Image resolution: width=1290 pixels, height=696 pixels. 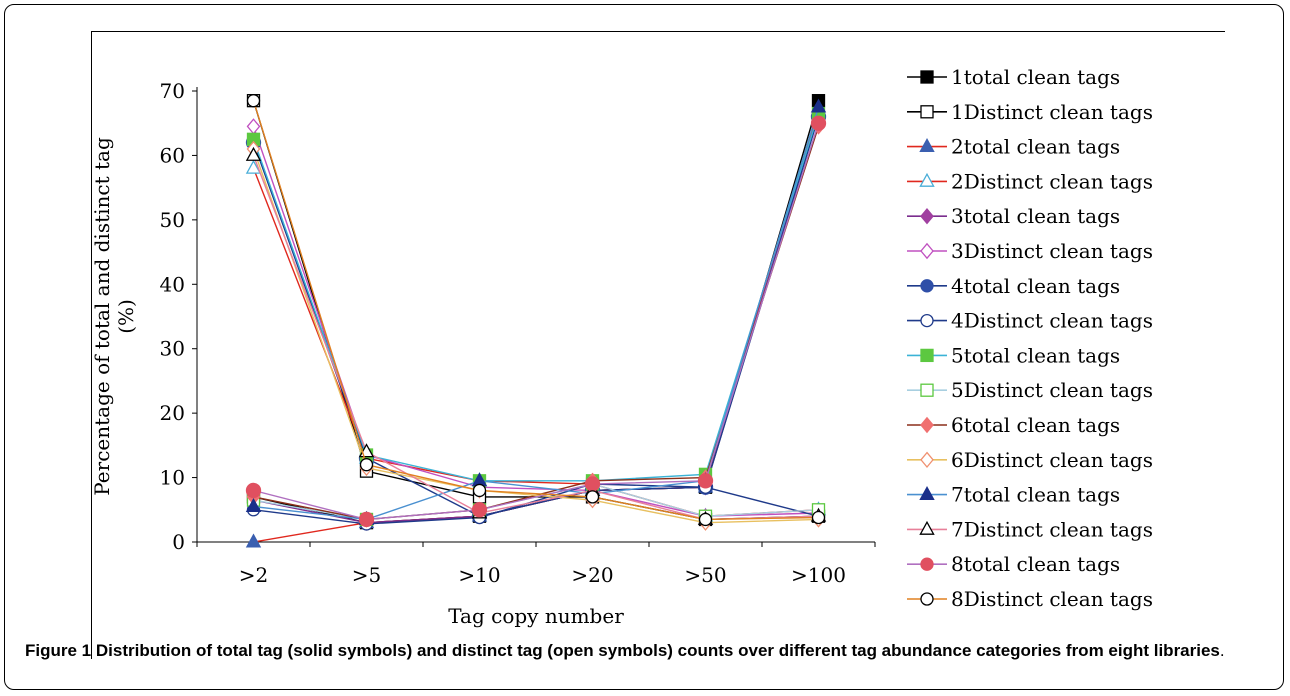 I want to click on legend-label-6: 3Distinct clean tags, so click(x=1052, y=251).